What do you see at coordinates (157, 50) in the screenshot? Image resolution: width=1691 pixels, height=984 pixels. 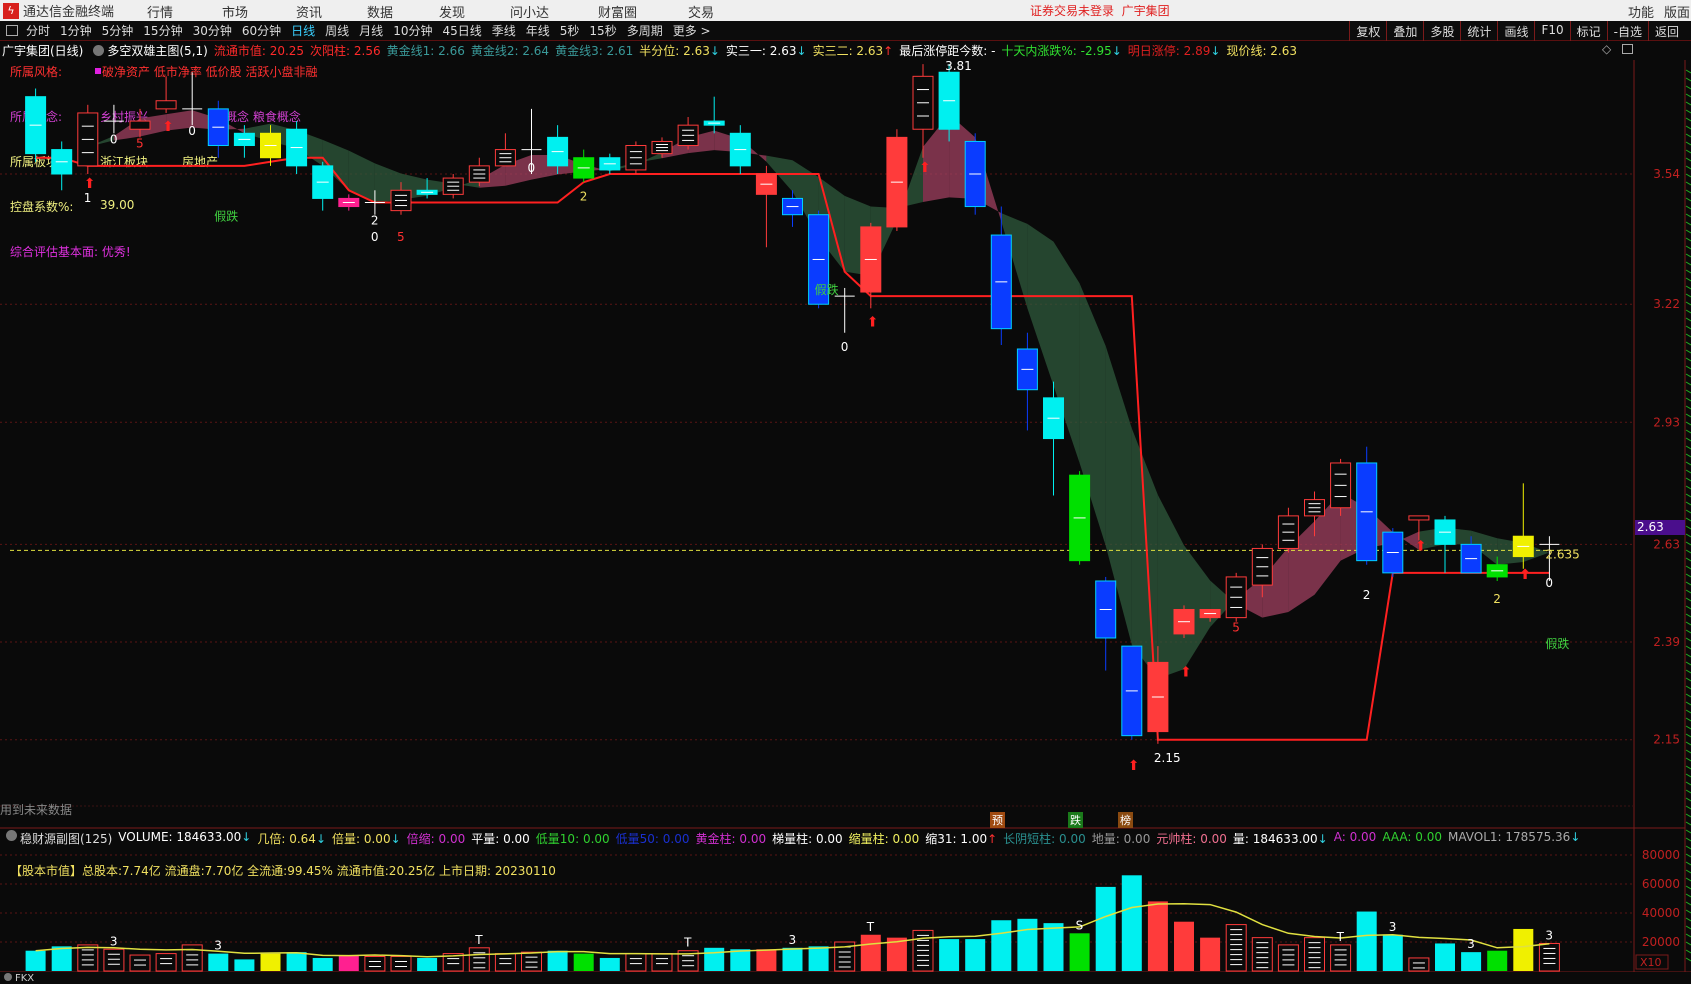 I see `indicator-name: 多空双雄主图(5,1)` at bounding box center [157, 50].